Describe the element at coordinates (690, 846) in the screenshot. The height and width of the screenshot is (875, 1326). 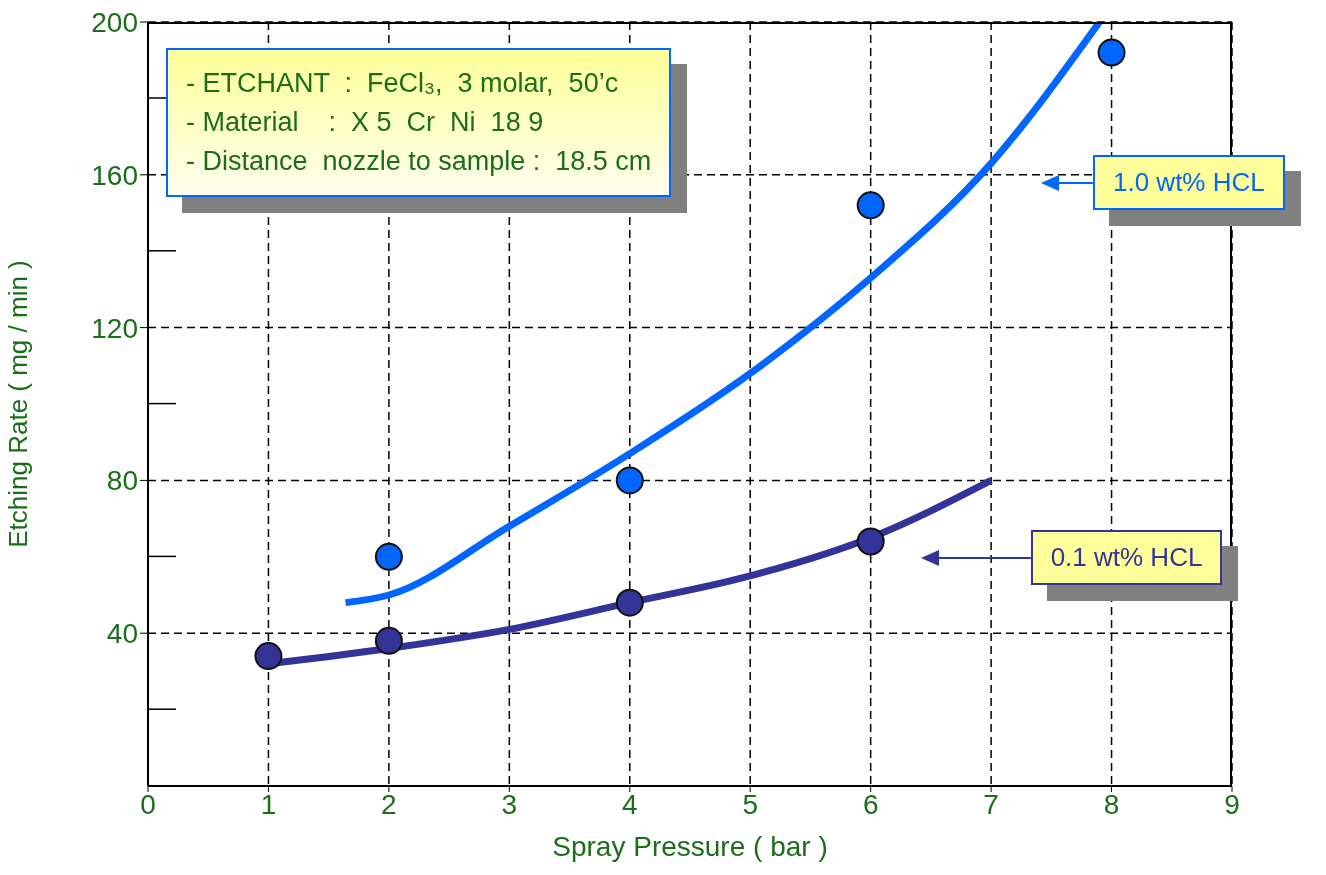
I see `x-axis-title: Spray Pressure ( bar )` at that location.